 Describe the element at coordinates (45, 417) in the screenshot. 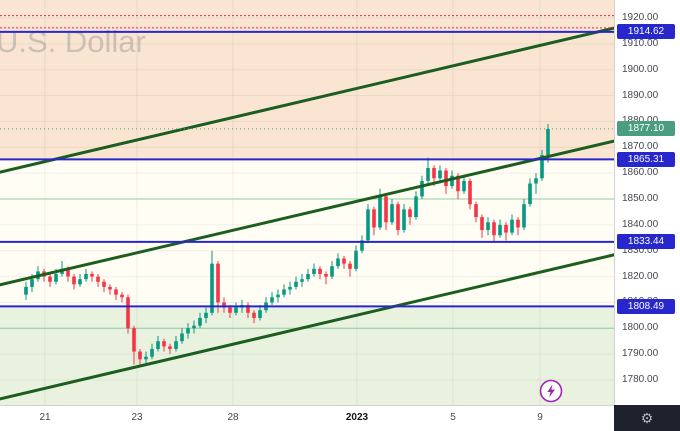

I see `time-tick-label: 21` at that location.